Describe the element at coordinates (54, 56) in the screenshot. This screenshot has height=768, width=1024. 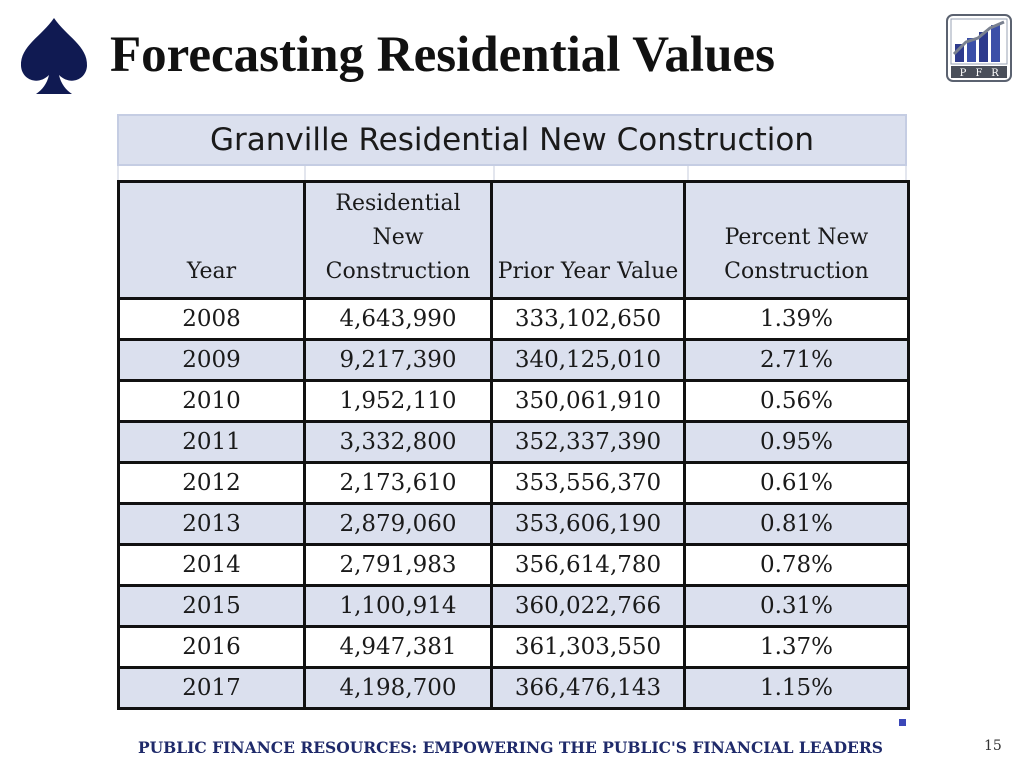
I see `spade-icon` at that location.